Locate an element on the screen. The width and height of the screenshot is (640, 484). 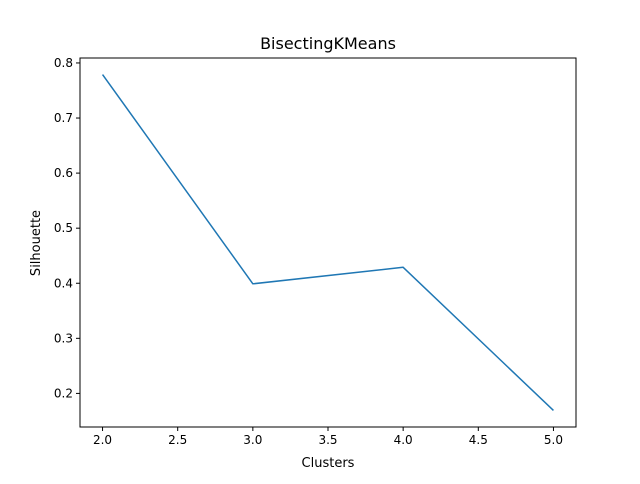
y-tick-label: 0.7 is located at coordinates (63, 118).